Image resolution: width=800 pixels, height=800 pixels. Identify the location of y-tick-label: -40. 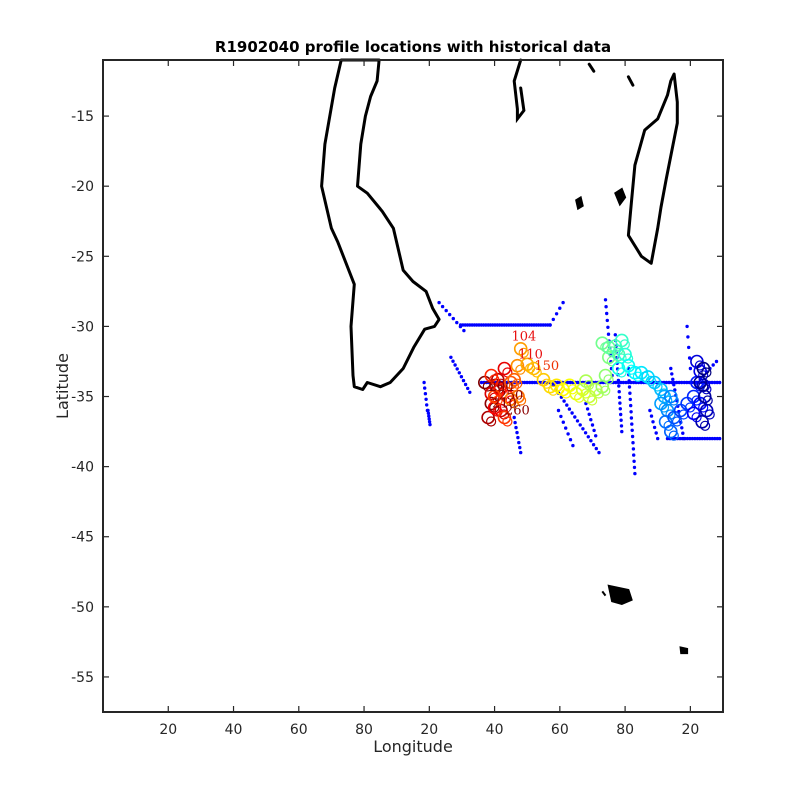
(82, 468).